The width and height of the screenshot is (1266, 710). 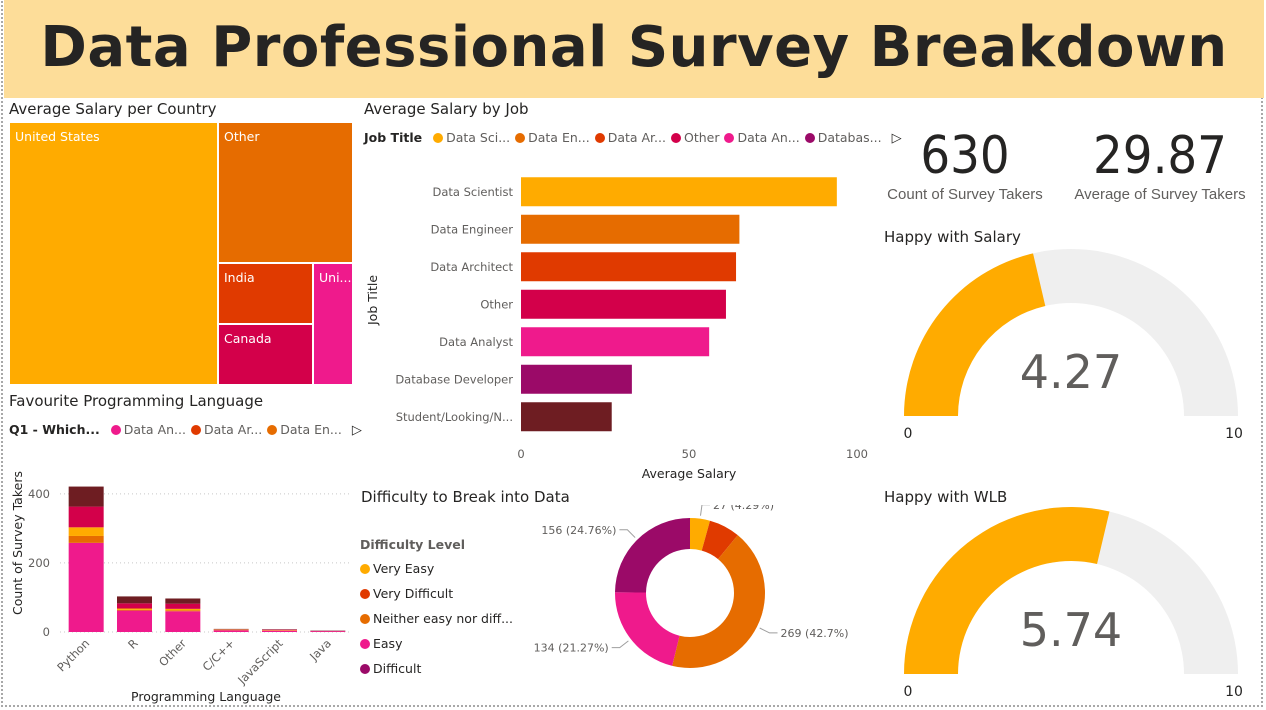 I want to click on gauge-wlb: 5.74 0 10, so click(x=1073, y=603).